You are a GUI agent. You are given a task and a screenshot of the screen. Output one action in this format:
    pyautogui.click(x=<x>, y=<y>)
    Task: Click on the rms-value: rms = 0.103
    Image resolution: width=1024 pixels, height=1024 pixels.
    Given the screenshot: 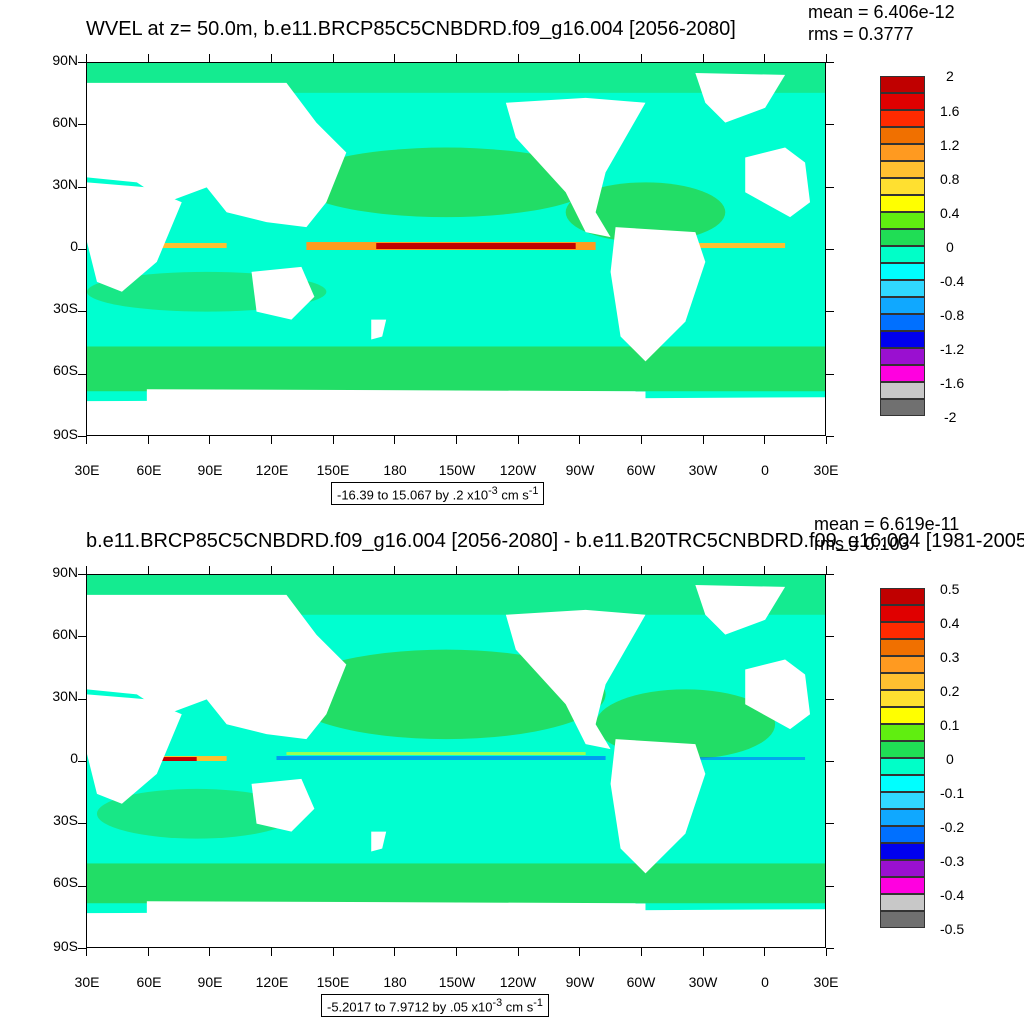 What is the action you would take?
    pyautogui.click(x=862, y=544)
    